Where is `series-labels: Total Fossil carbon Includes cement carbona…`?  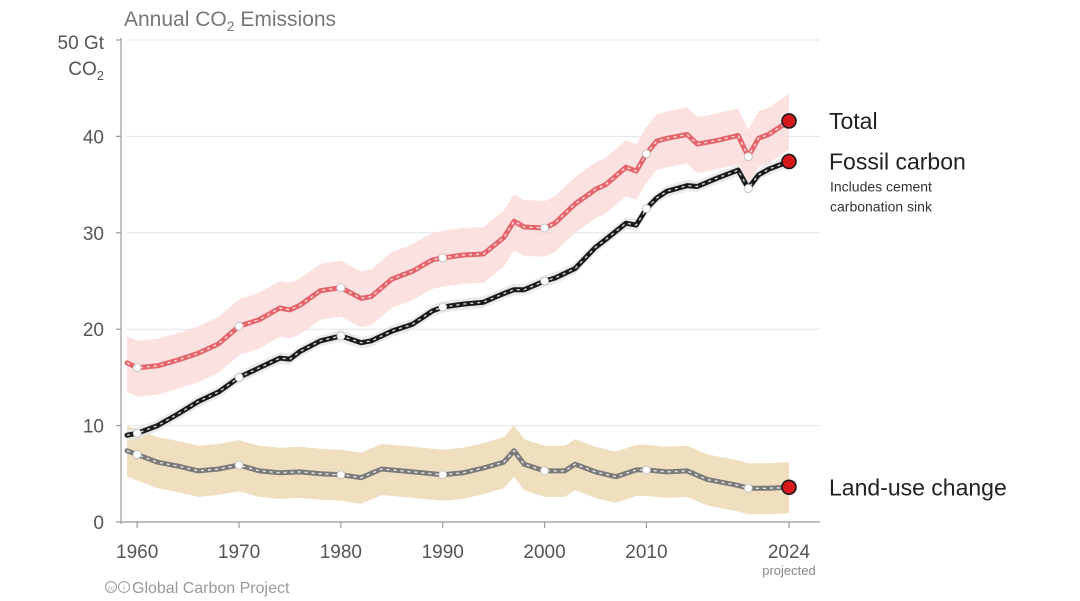
series-labels: Total Fossil carbon Includes cement carbona… is located at coordinates (918, 304).